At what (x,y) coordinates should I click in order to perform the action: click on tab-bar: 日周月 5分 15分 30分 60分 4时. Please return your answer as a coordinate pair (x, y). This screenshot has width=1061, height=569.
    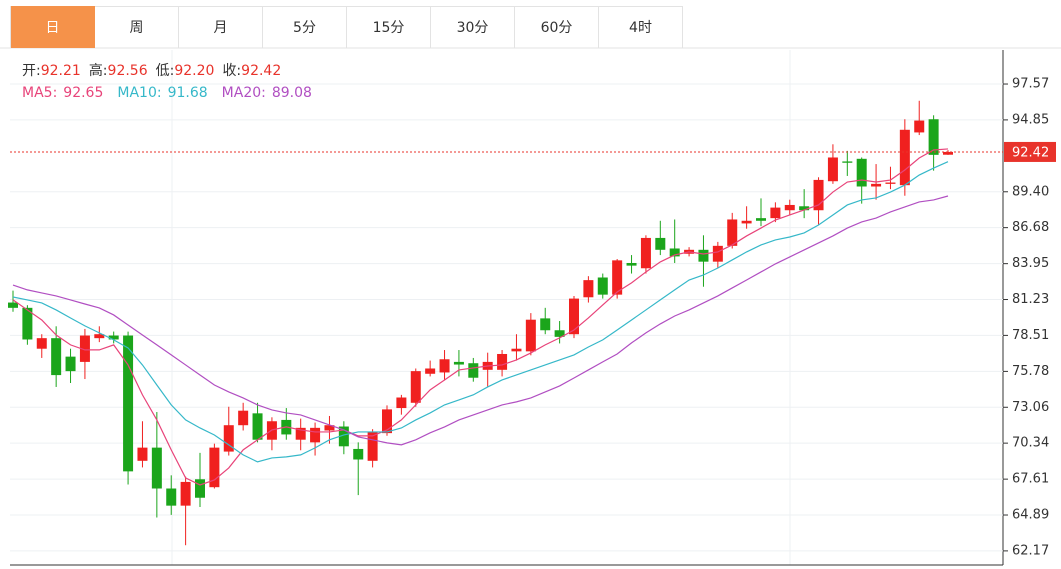
    Looking at the image, I should click on (346, 27).